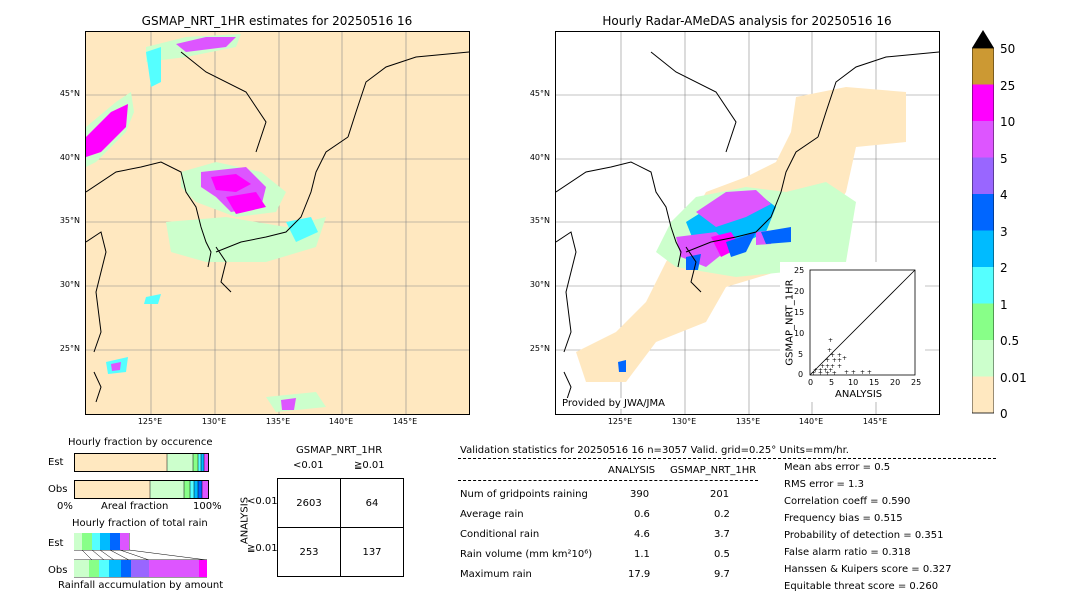 The image size is (1080, 612). I want to click on right-lat-label: 30°N, so click(539, 284).